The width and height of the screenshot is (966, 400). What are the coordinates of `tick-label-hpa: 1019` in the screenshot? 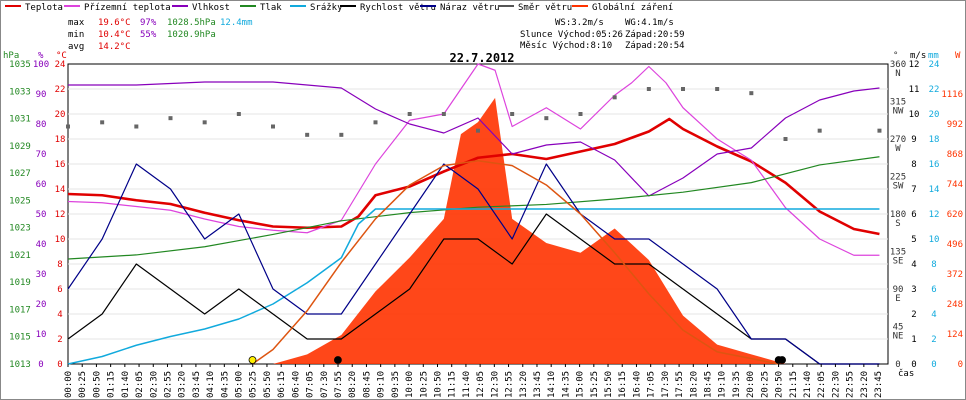 It's located at (20, 283).